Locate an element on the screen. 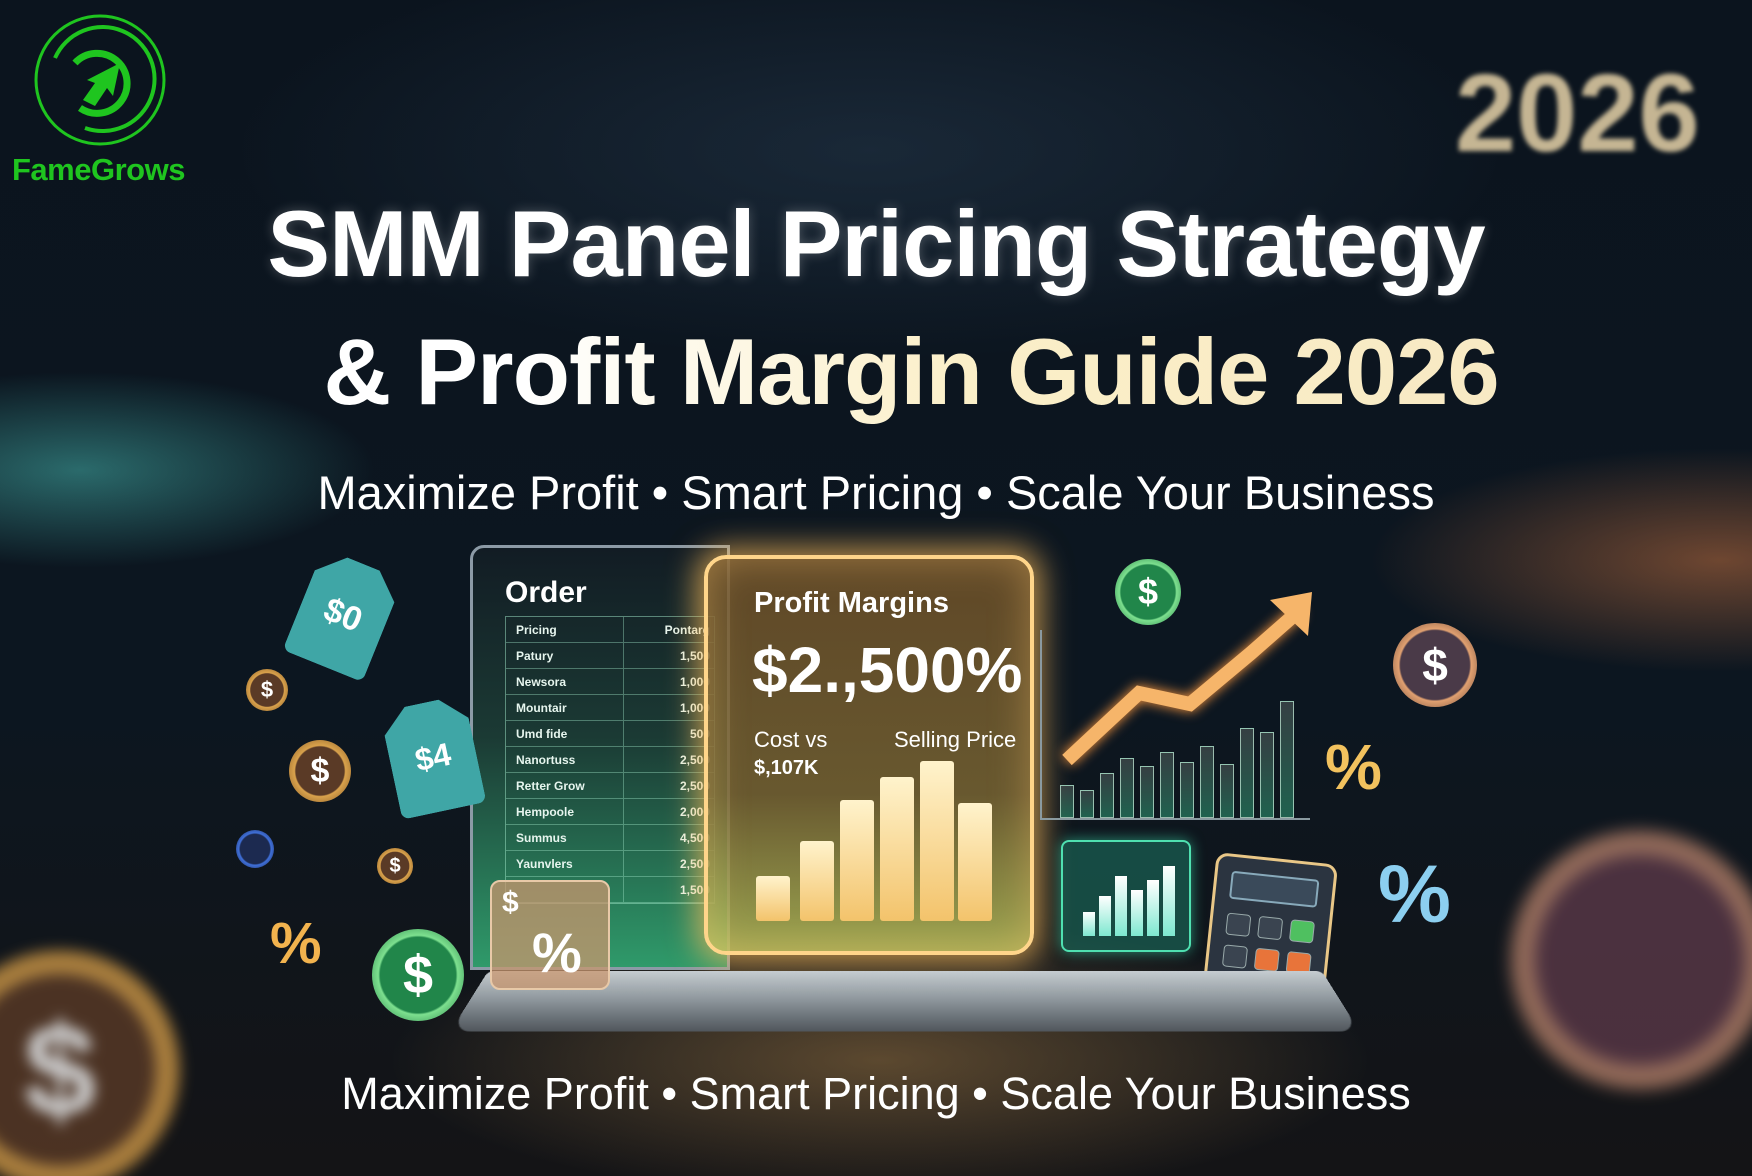 This screenshot has height=1176, width=1752. header-cell: Pontarg is located at coordinates (687, 629).